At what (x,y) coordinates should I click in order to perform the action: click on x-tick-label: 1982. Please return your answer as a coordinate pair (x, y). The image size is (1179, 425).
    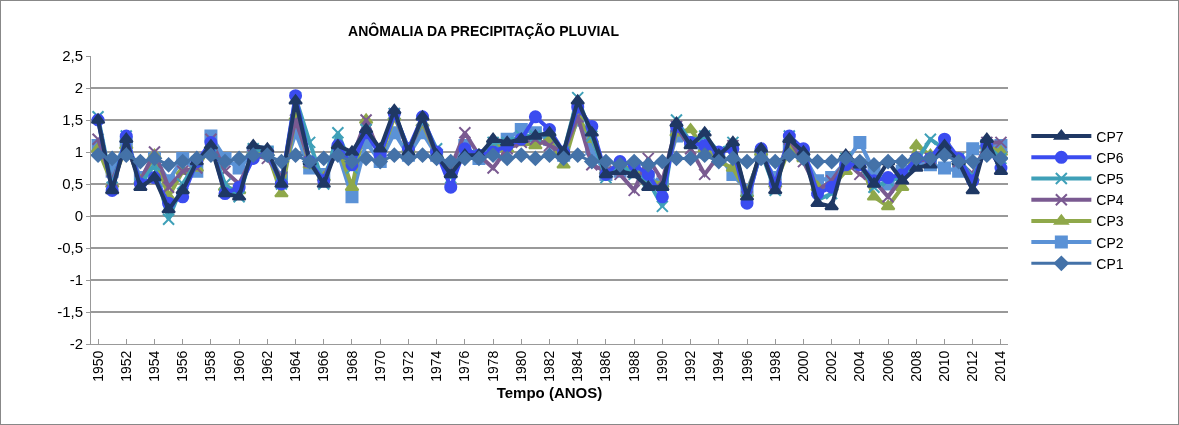
    Looking at the image, I should click on (549, 366).